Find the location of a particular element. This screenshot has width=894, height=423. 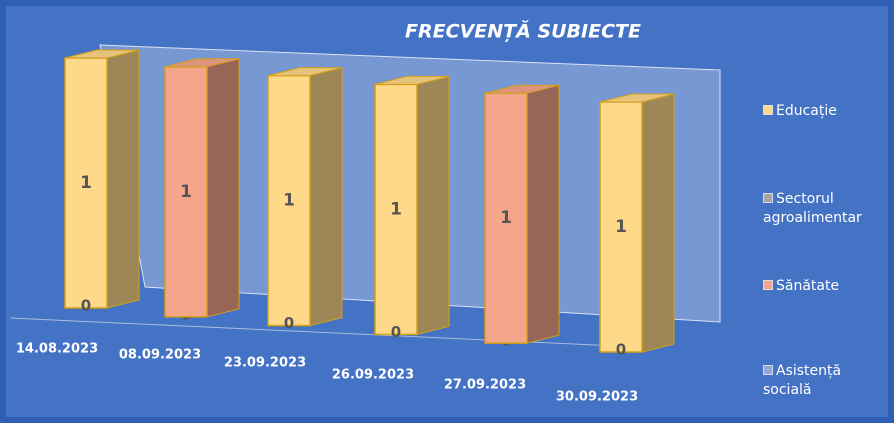

x-tick-label: 30.09.2023 is located at coordinates (597, 397).